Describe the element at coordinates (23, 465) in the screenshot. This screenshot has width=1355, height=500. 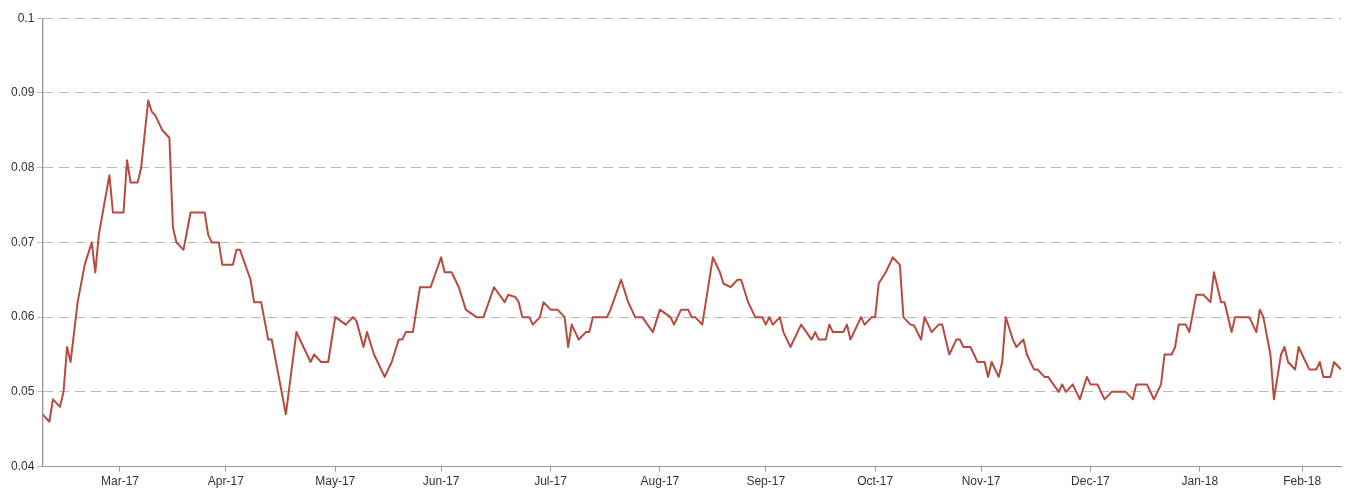
I see `y-tick-label: 0.04` at that location.